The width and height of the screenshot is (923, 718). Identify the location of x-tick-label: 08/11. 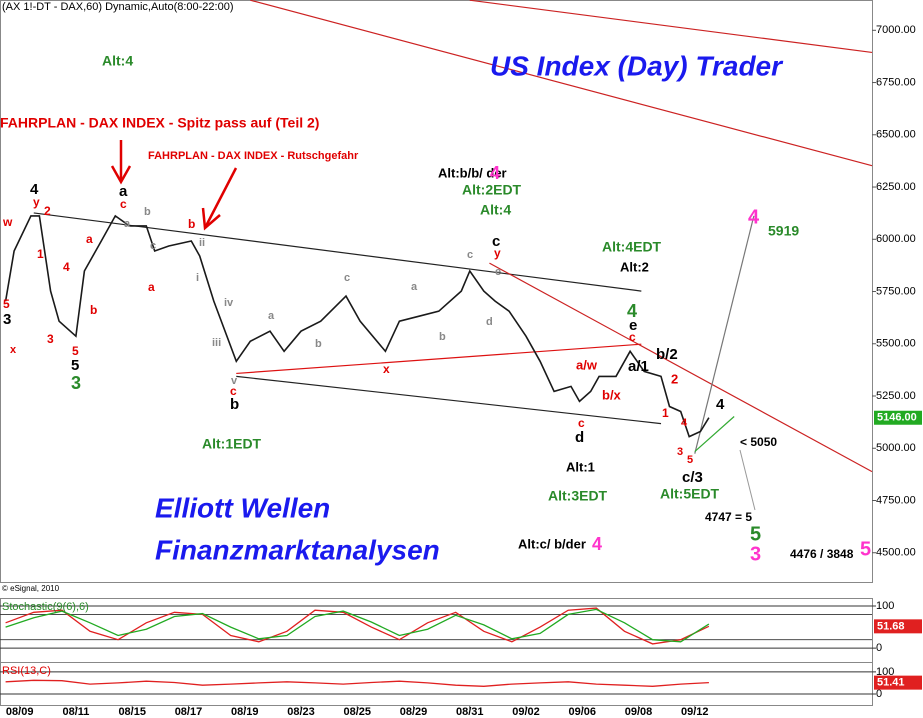
(75, 712).